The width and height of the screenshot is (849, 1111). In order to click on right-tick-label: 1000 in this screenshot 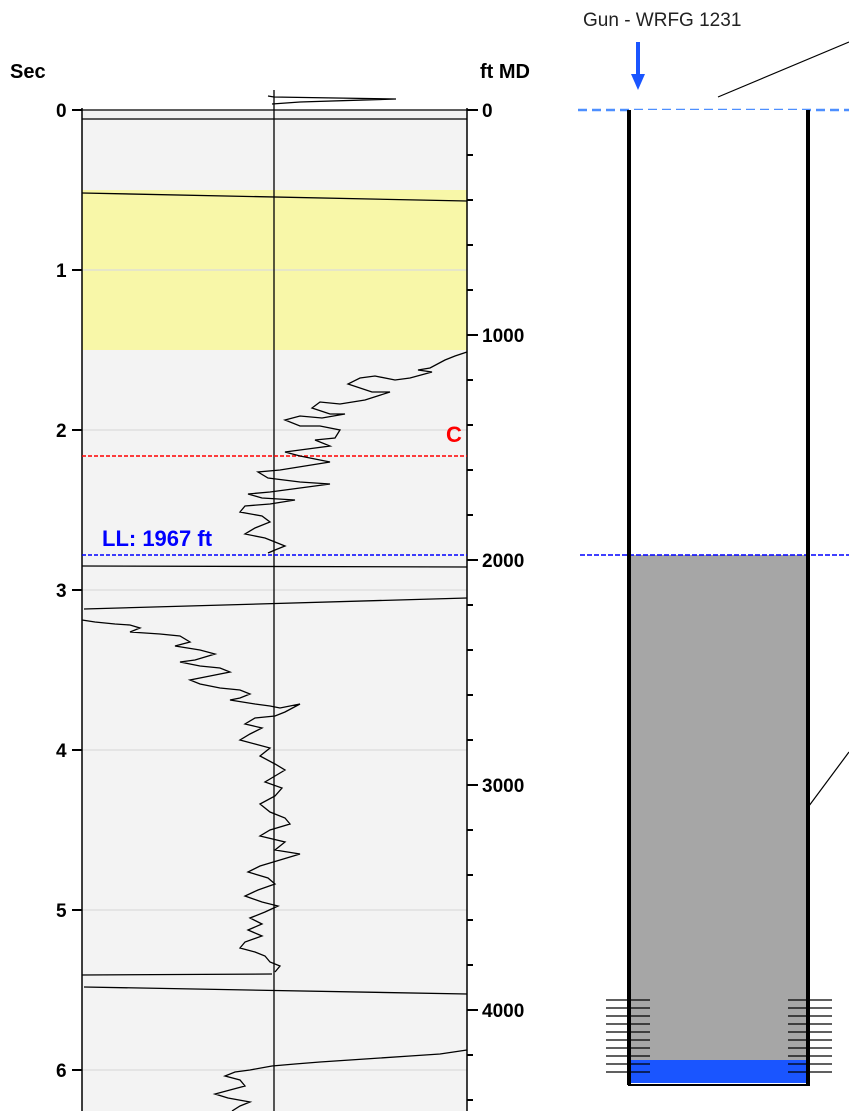, I will do `click(503, 336)`.